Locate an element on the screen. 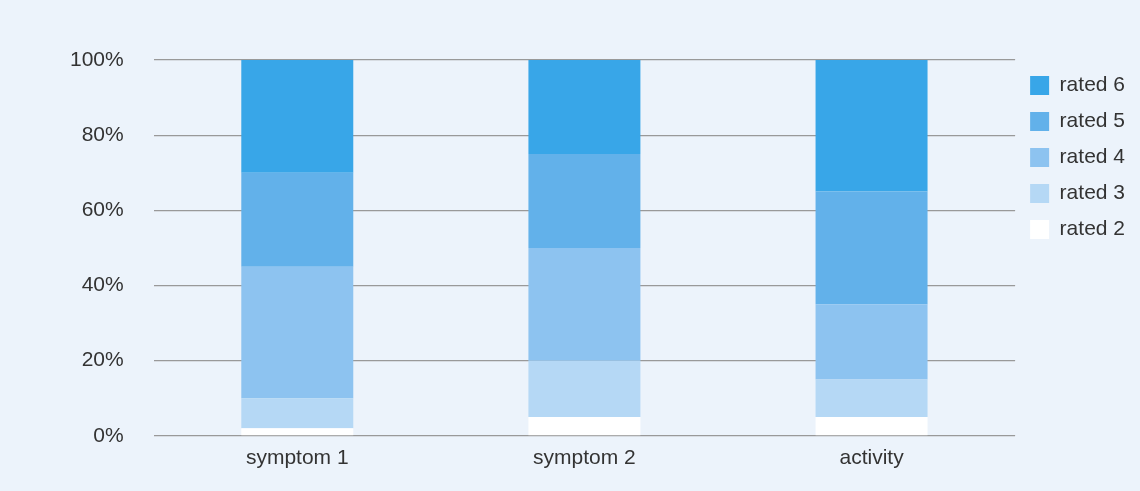 This screenshot has height=491, width=1140. legend-label: rated 6 is located at coordinates (1092, 84).